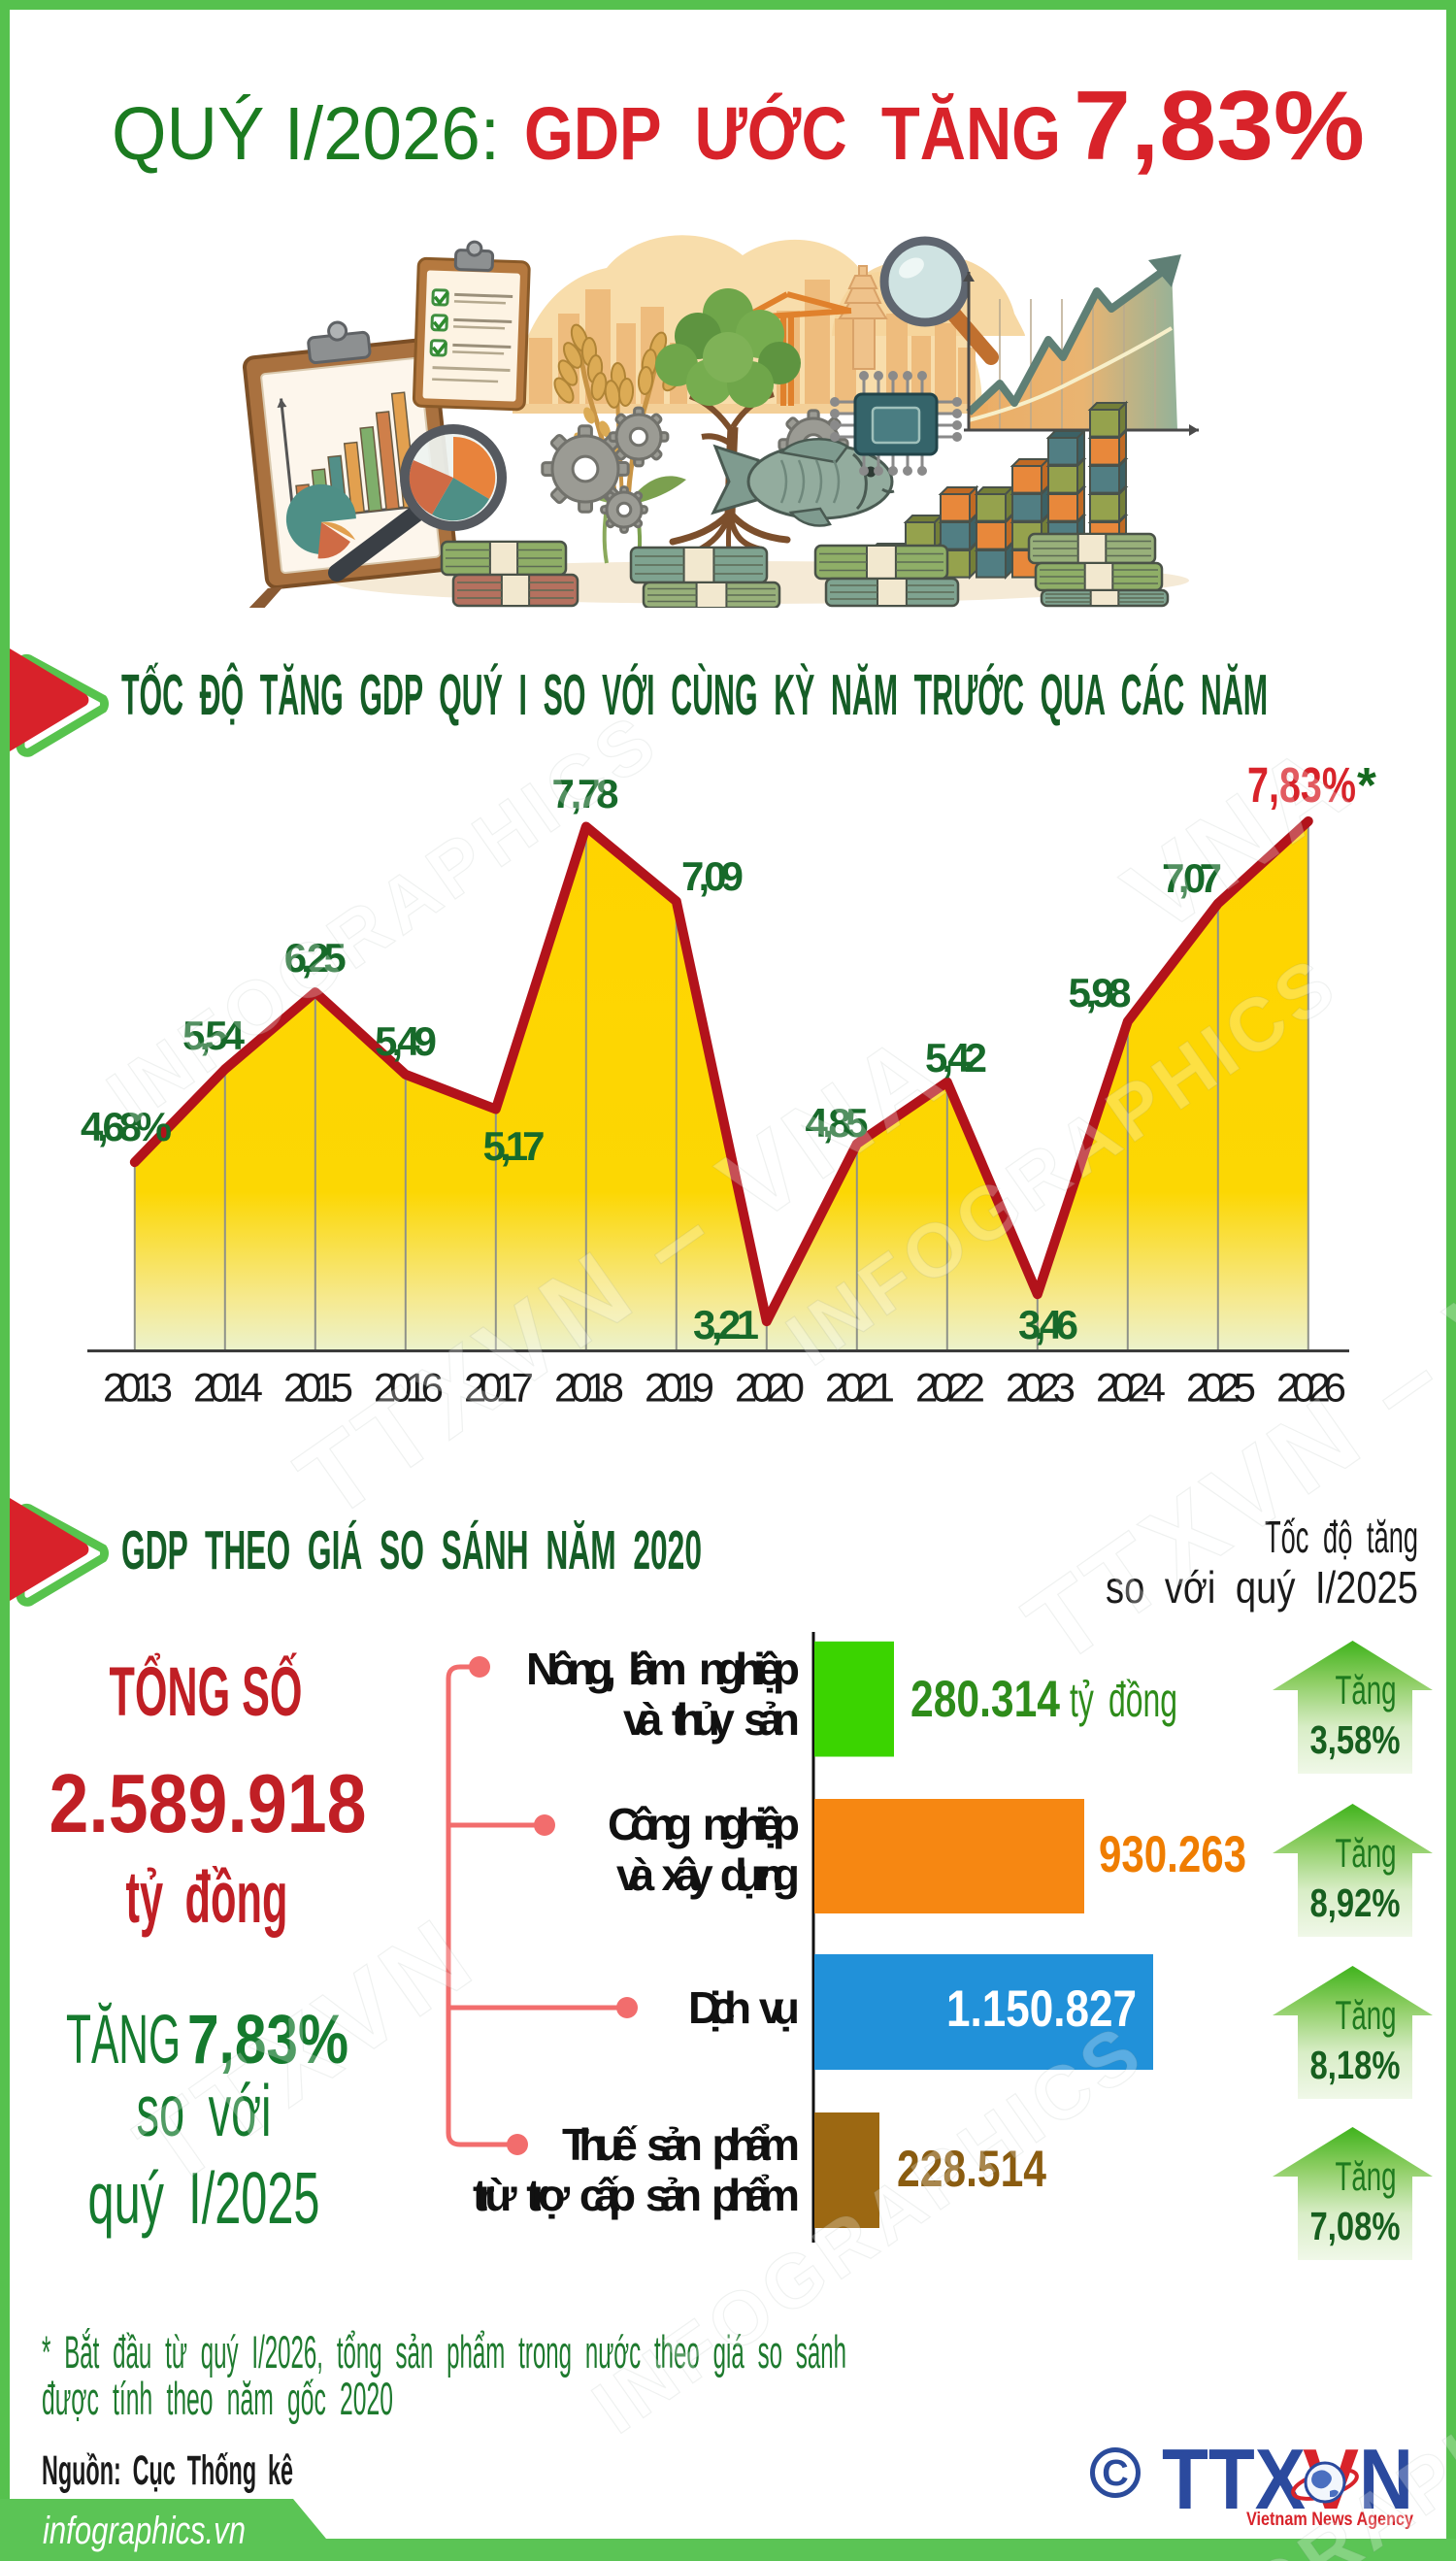 The height and width of the screenshot is (2561, 1456). I want to click on svg-text: Thuế sản phẩm, so click(681, 2144).